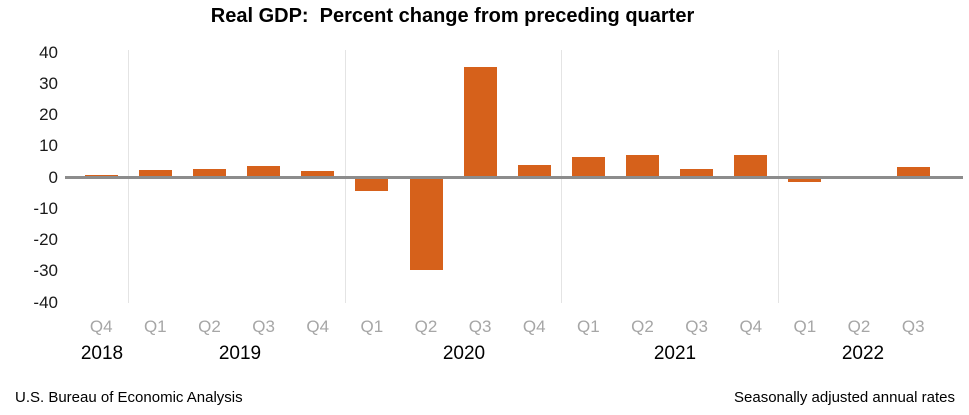 The width and height of the screenshot is (969, 415). What do you see at coordinates (863, 353) in the screenshot?
I see `x-axis-year-label: 2022` at bounding box center [863, 353].